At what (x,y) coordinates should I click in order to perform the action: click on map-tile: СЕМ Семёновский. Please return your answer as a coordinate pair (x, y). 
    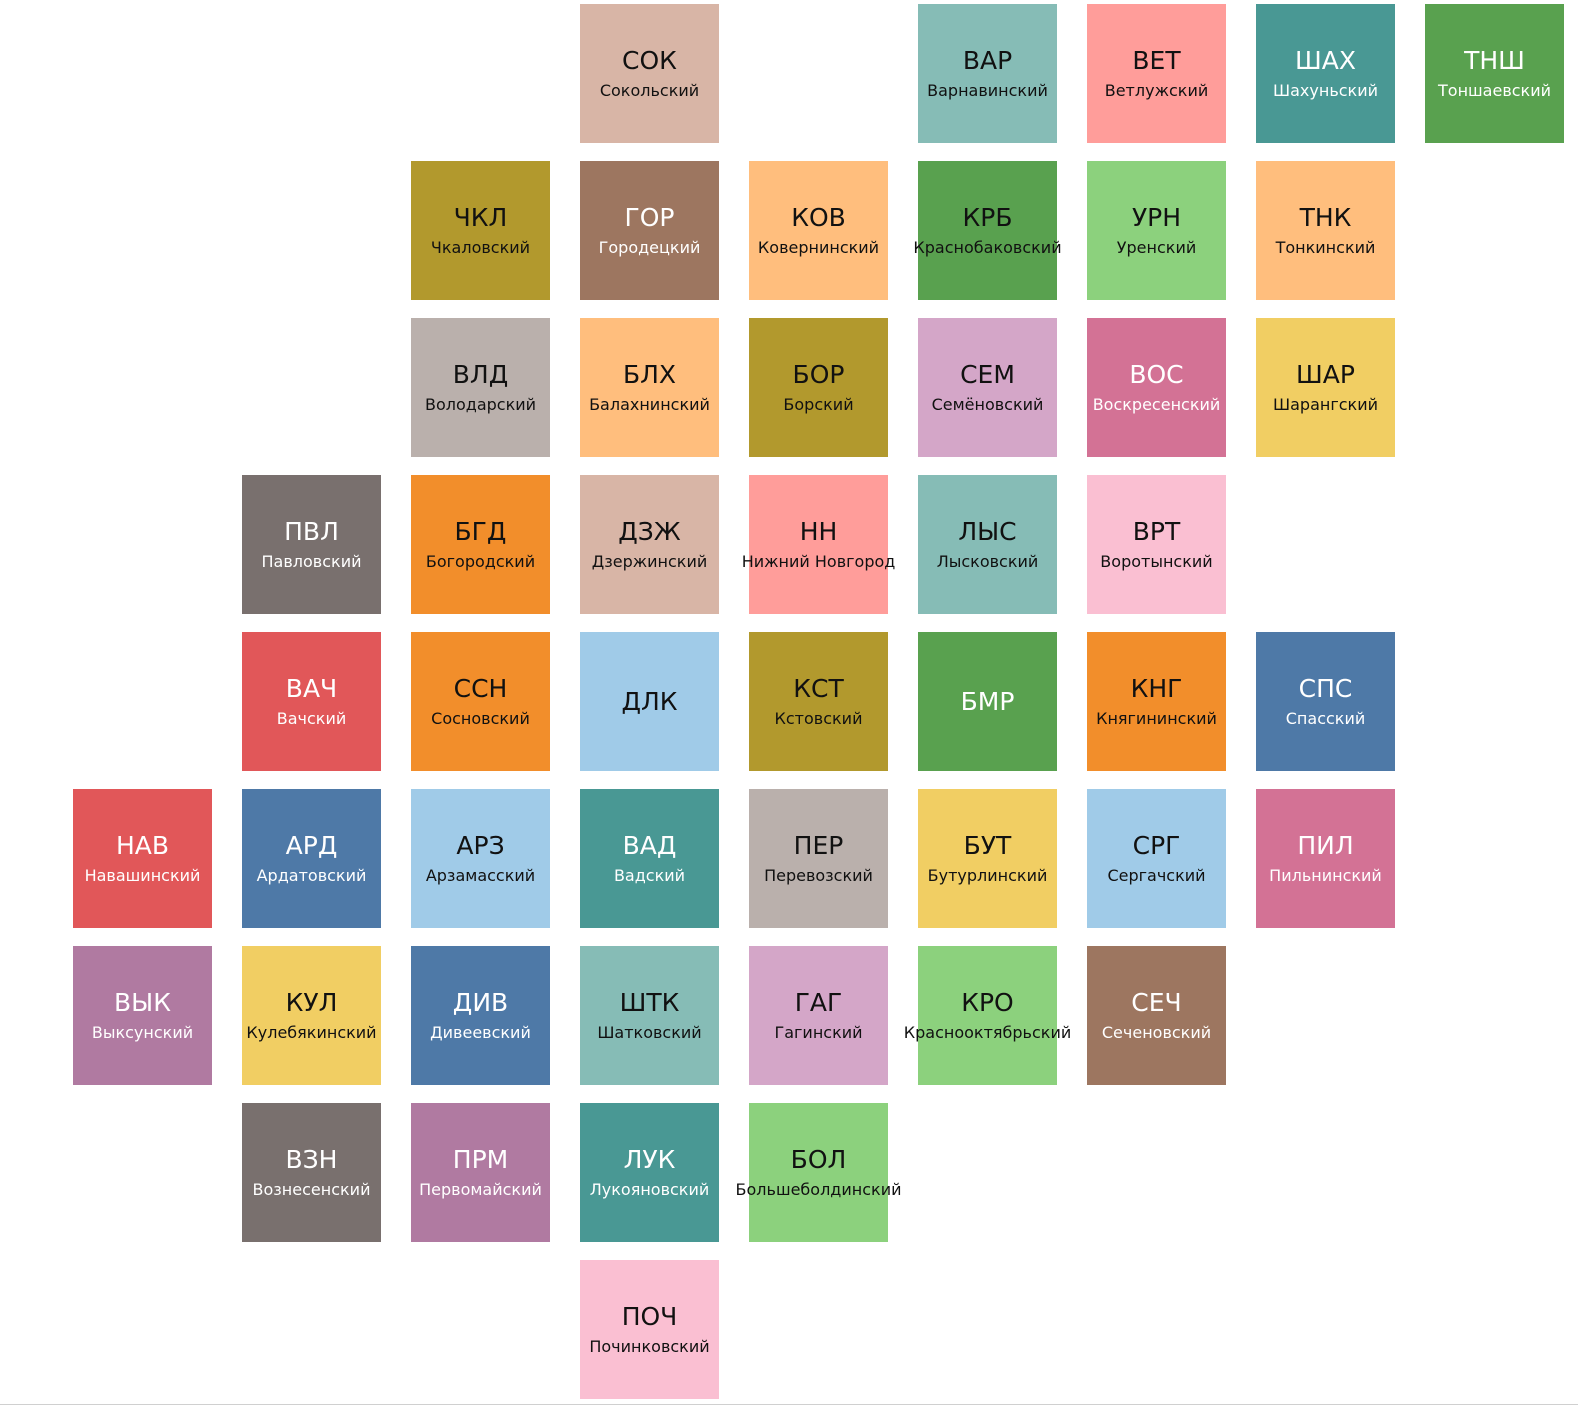
    Looking at the image, I should click on (987, 387).